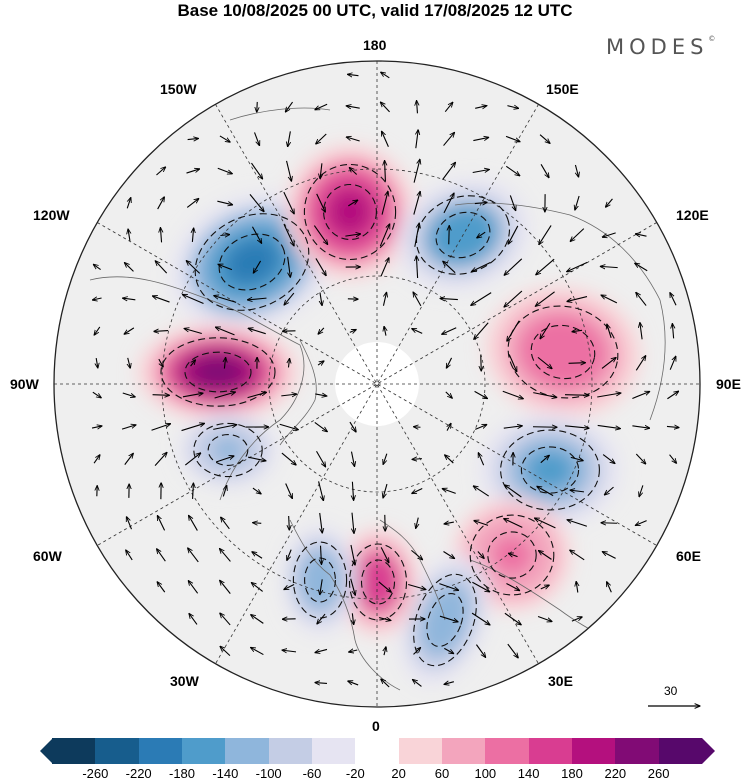 This screenshot has height=783, width=750. Describe the element at coordinates (563, 352) in the screenshot. I see `contour-high-95E` at that location.